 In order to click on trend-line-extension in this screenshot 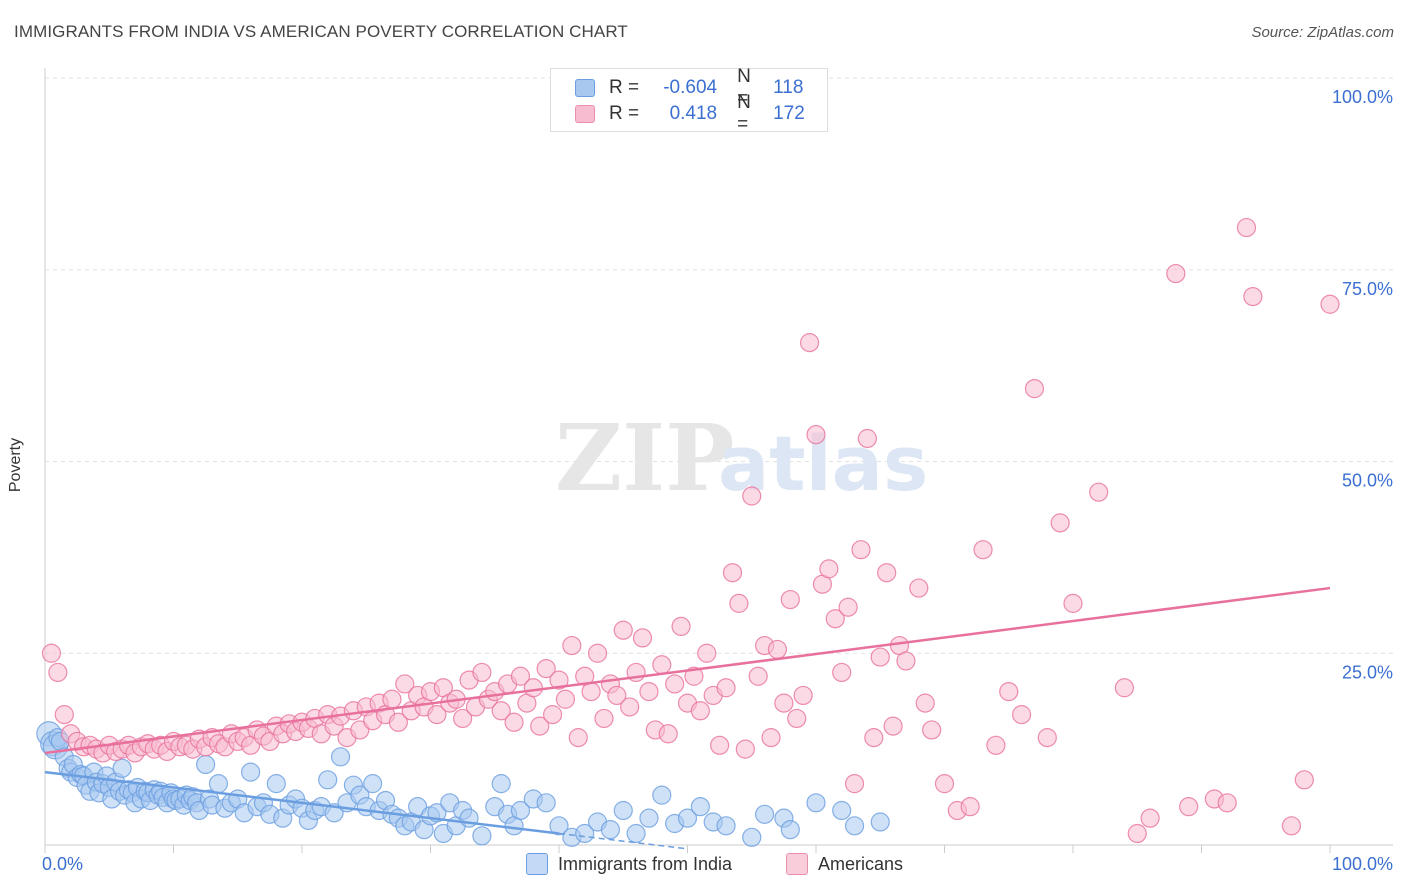, I will do `click(623, 841)`.